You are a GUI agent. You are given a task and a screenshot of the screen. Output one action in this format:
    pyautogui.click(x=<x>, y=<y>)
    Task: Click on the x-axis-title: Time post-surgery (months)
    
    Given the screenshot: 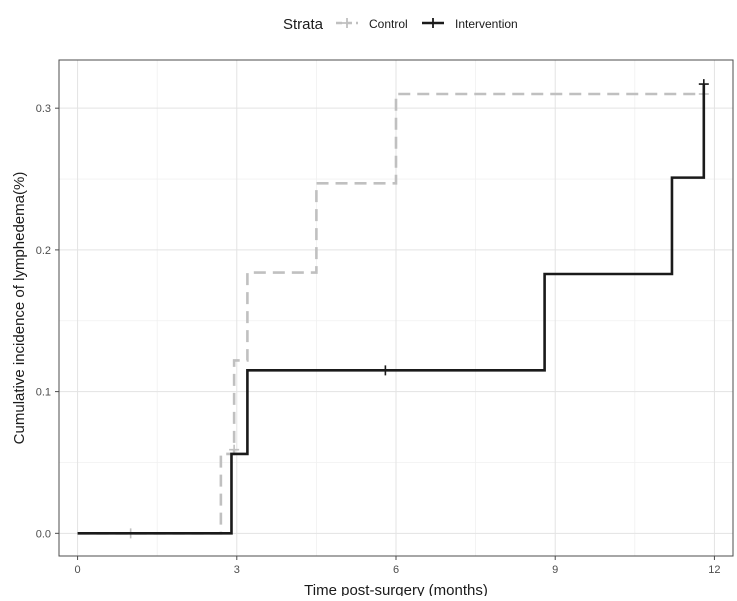 What is the action you would take?
    pyautogui.click(x=396, y=589)
    